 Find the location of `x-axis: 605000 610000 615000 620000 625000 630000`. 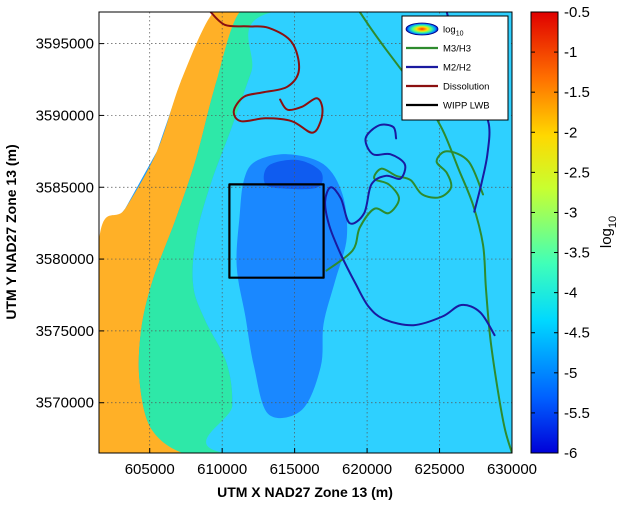

x-axis: 605000 610000 615000 620000 625000 630000 is located at coordinates (331, 463).